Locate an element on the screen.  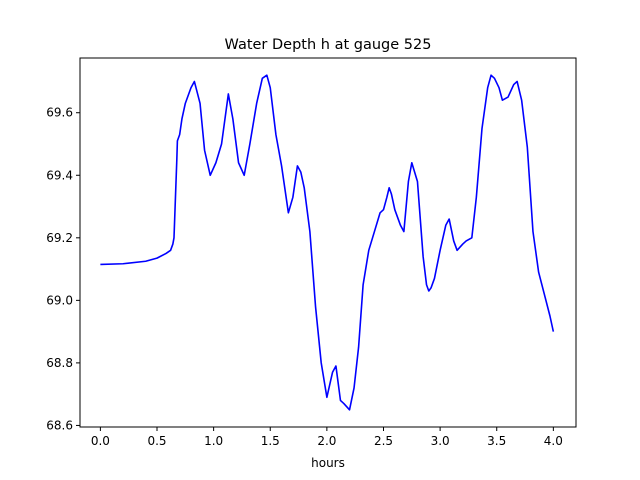
y-tick-label: 69.0 is located at coordinates (59, 300).